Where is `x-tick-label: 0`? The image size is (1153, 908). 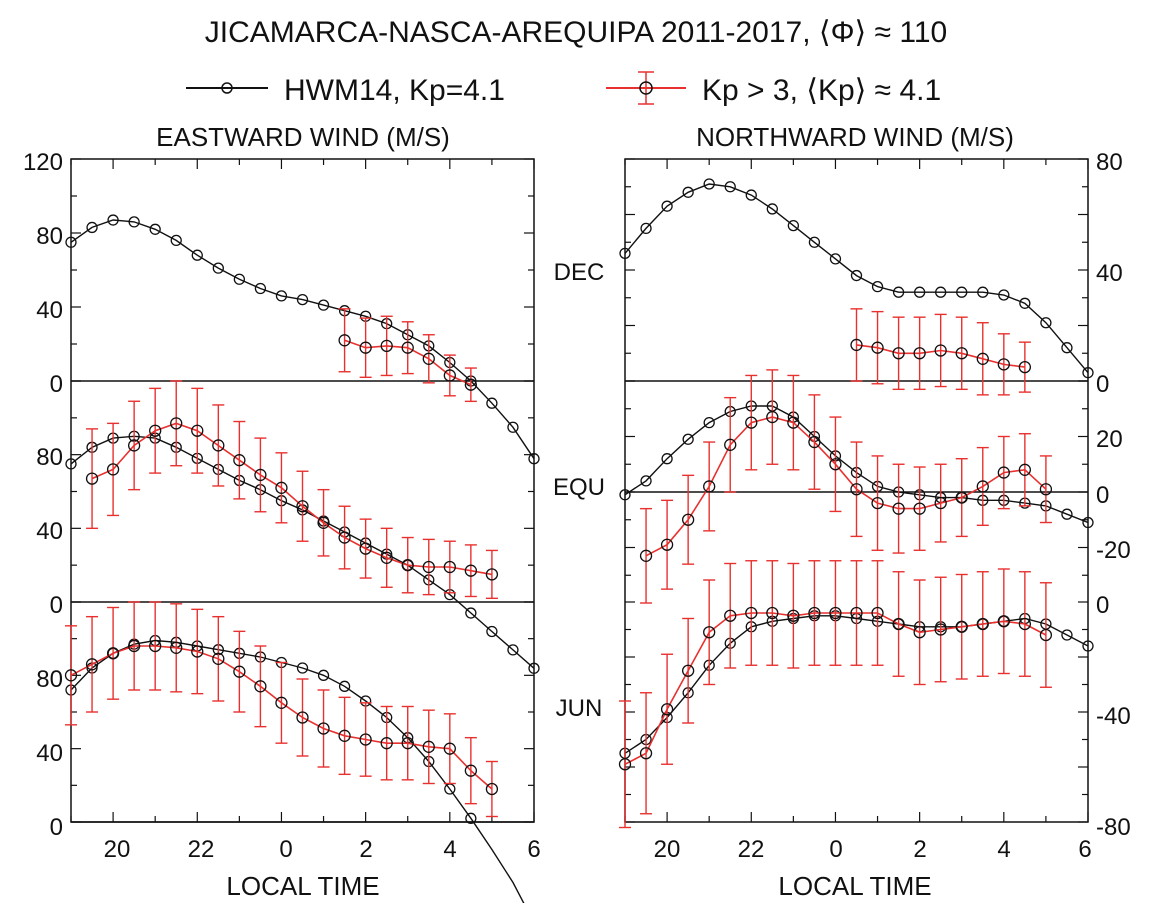 x-tick-label: 0 is located at coordinates (835, 849).